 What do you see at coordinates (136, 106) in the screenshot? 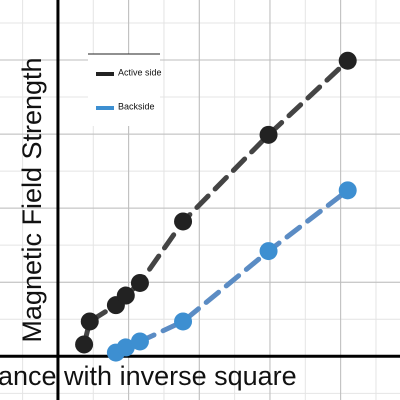
I see `legend-label: Backside` at bounding box center [136, 106].